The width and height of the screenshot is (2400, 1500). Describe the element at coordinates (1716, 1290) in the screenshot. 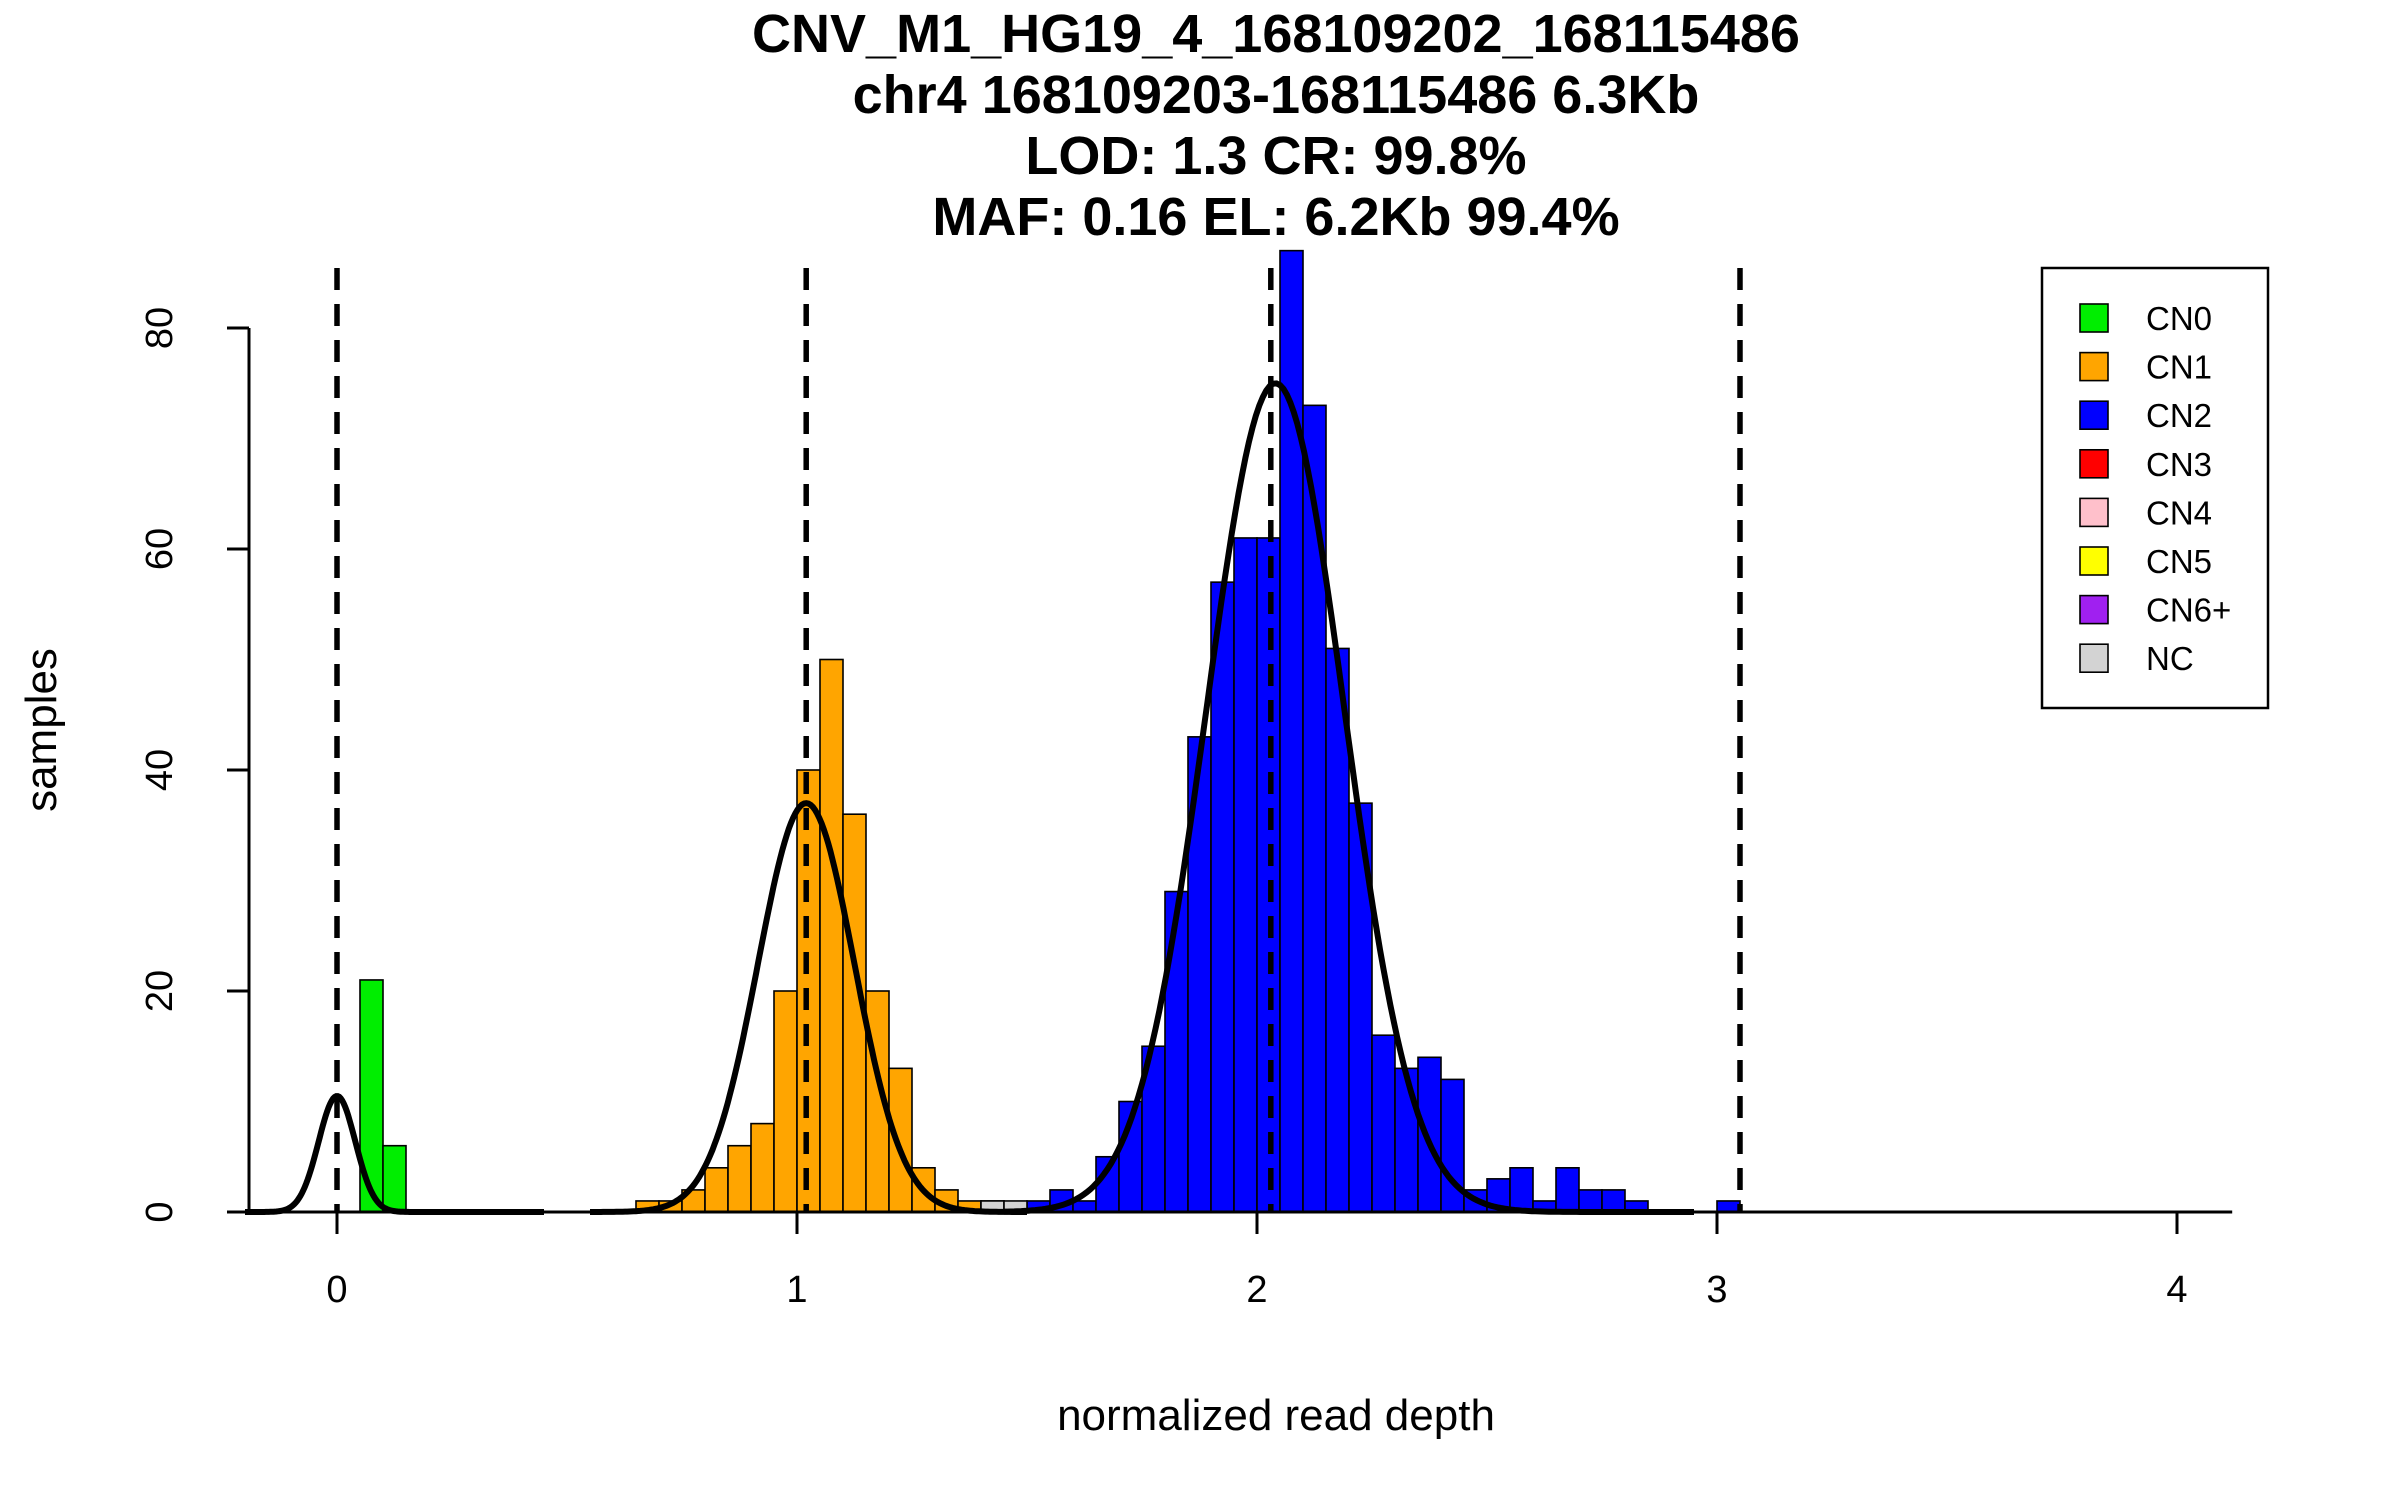

I see `x-tick-label-3: 3` at that location.